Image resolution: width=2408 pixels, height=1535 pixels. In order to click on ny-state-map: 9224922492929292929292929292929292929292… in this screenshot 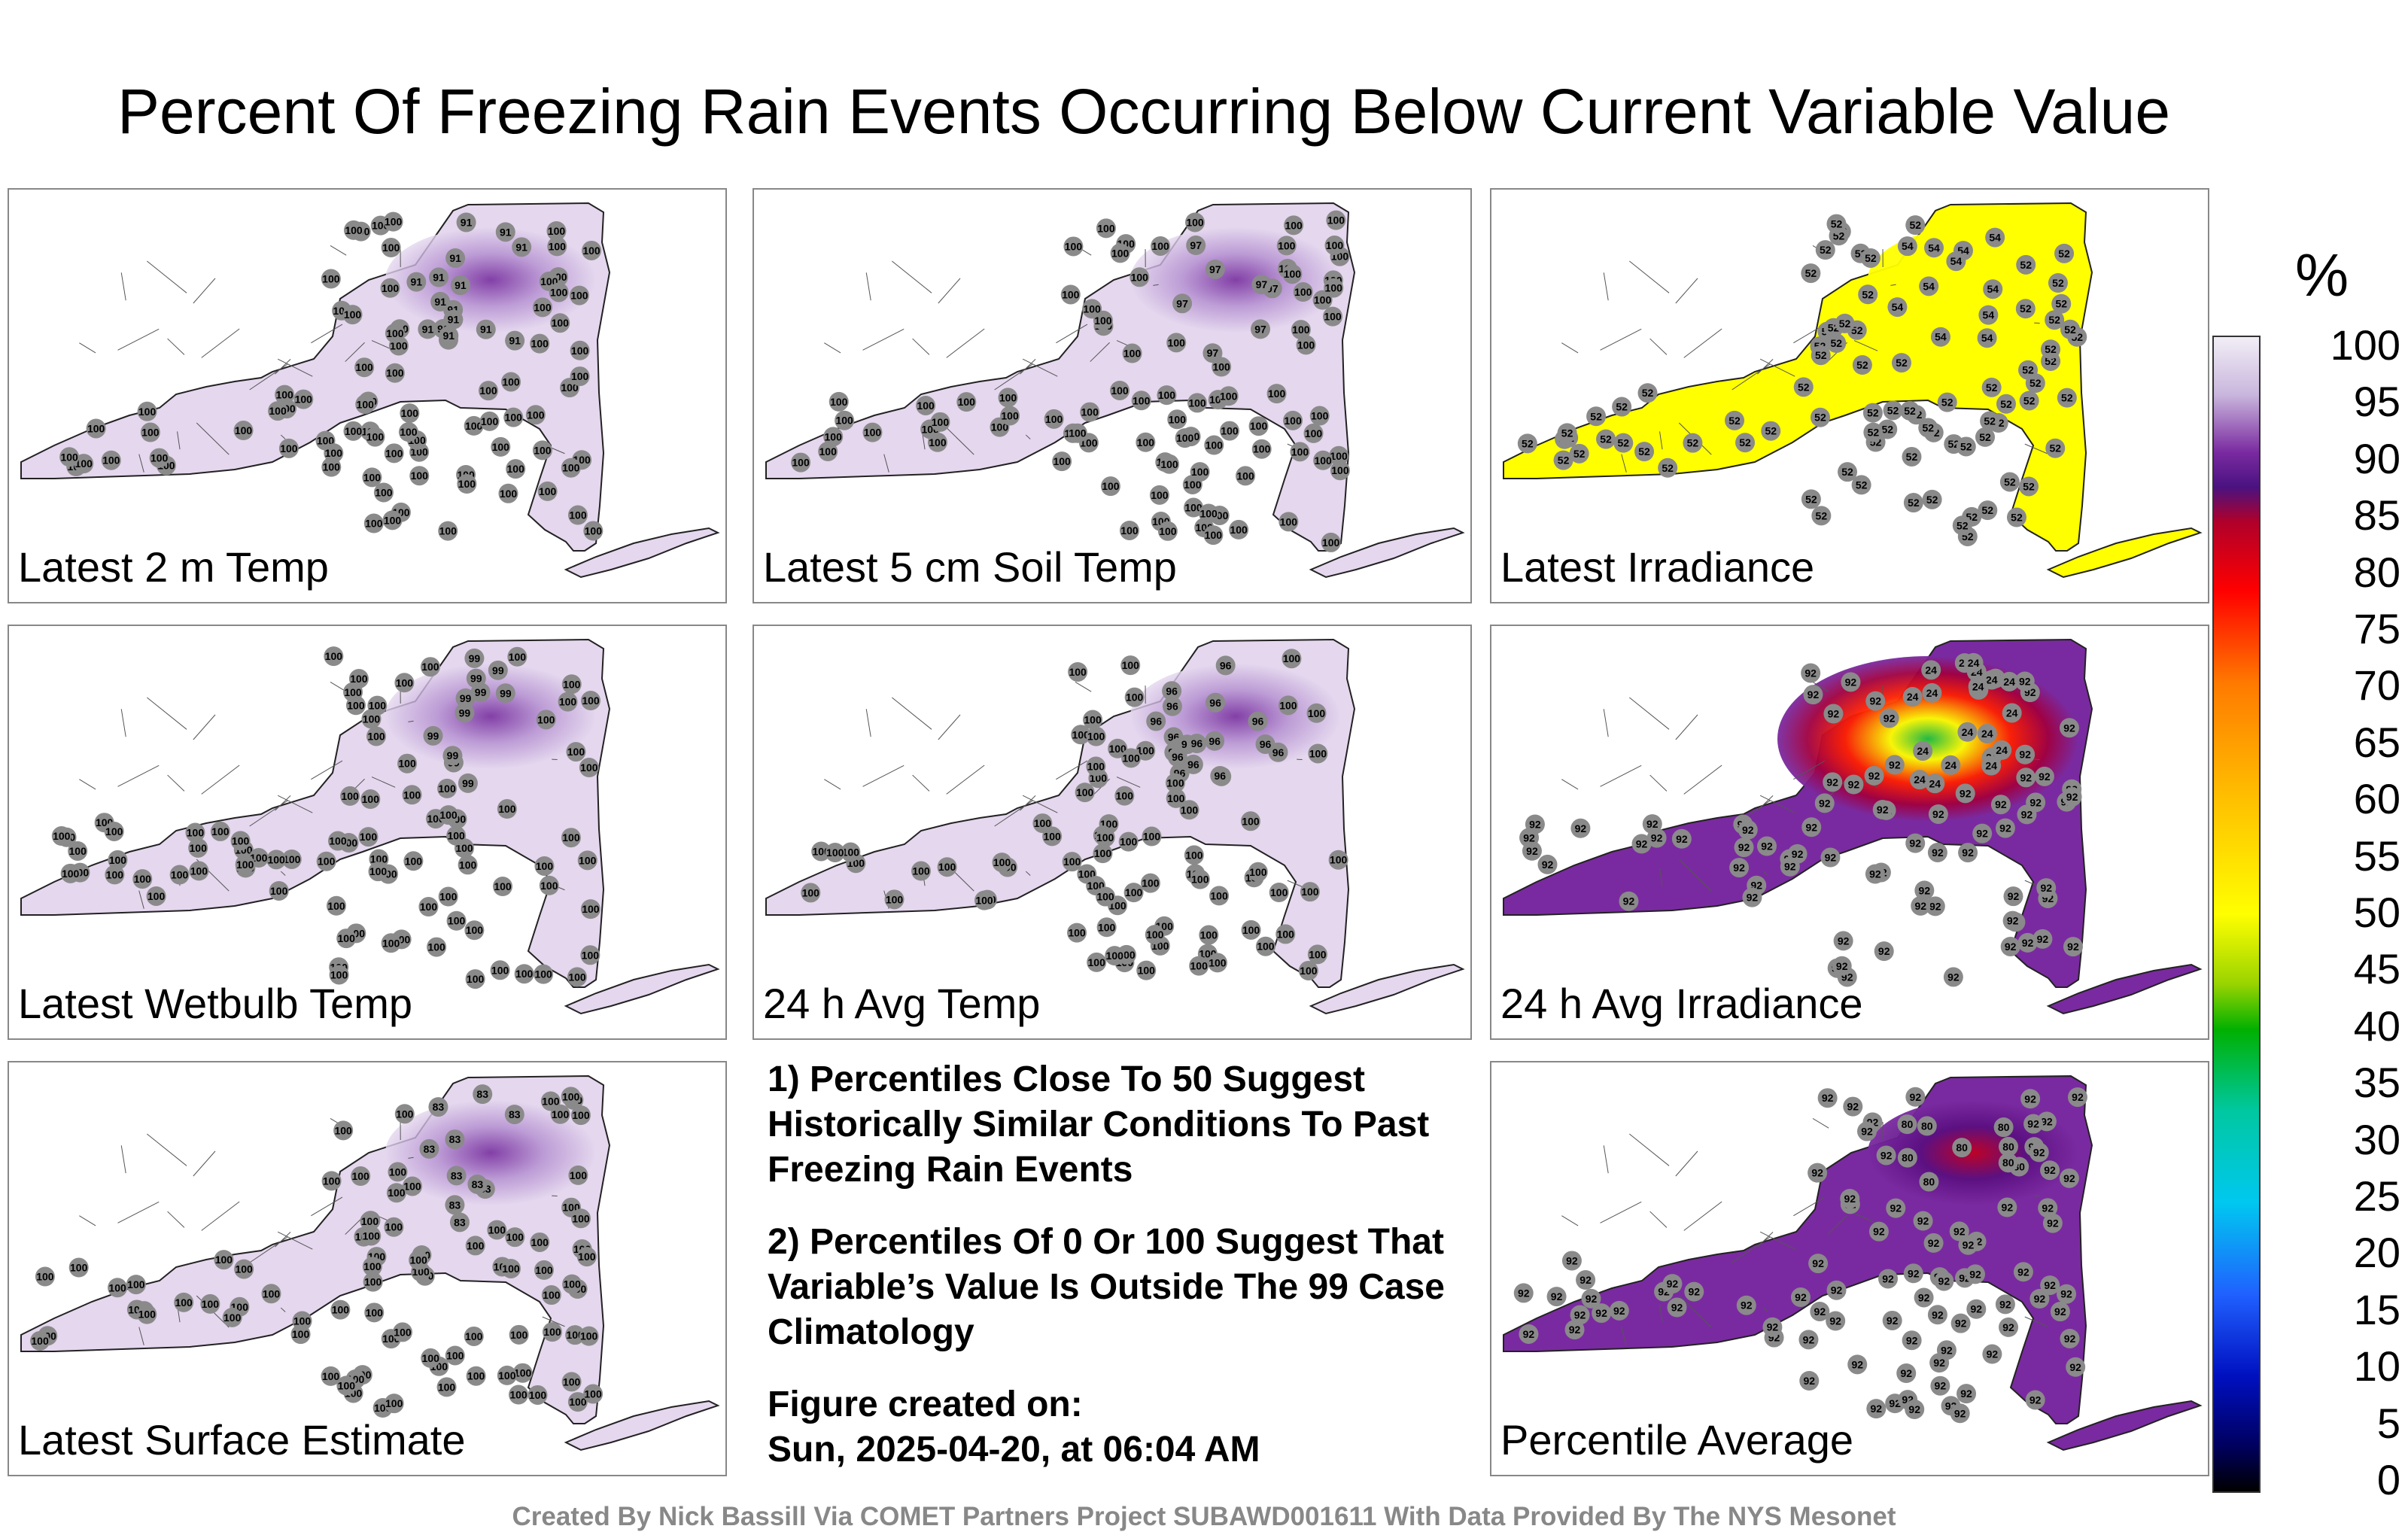, I will do `click(1853, 826)`.